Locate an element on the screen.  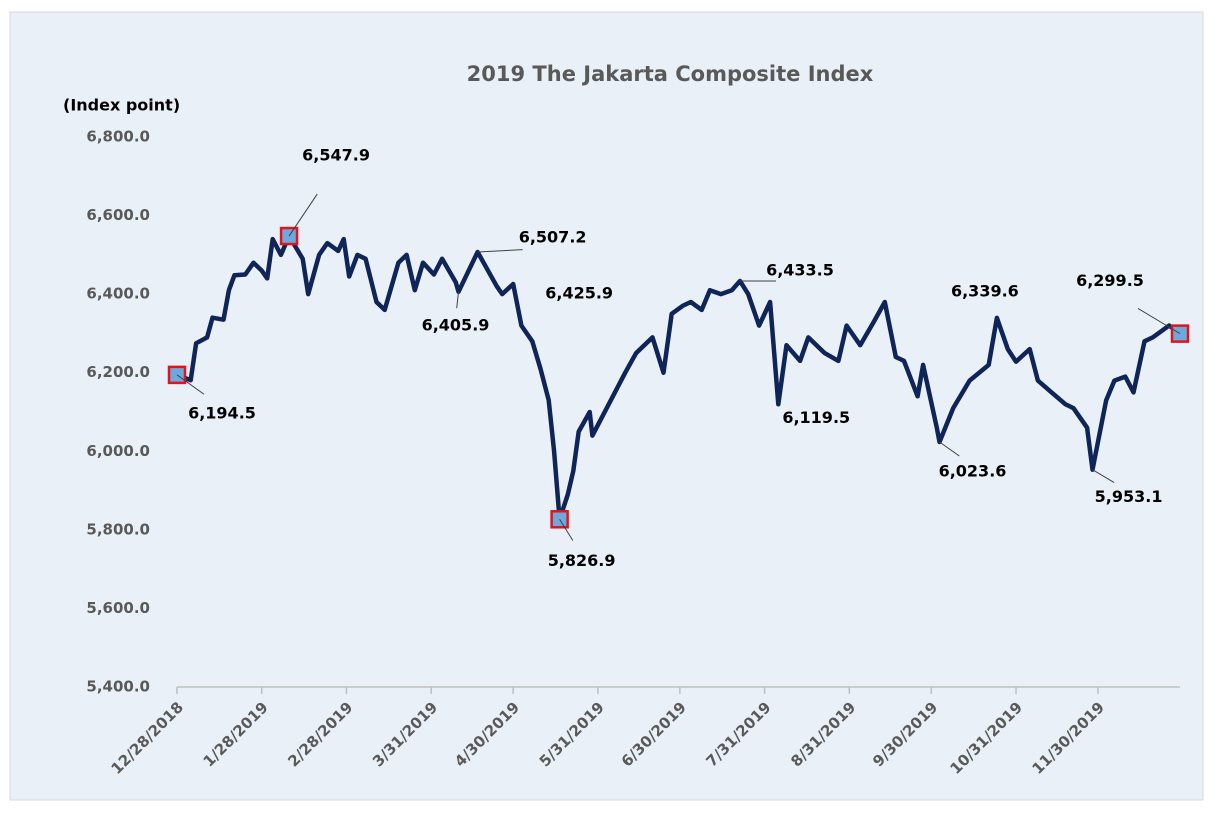
data-label: 6,299.5 is located at coordinates (1110, 280).